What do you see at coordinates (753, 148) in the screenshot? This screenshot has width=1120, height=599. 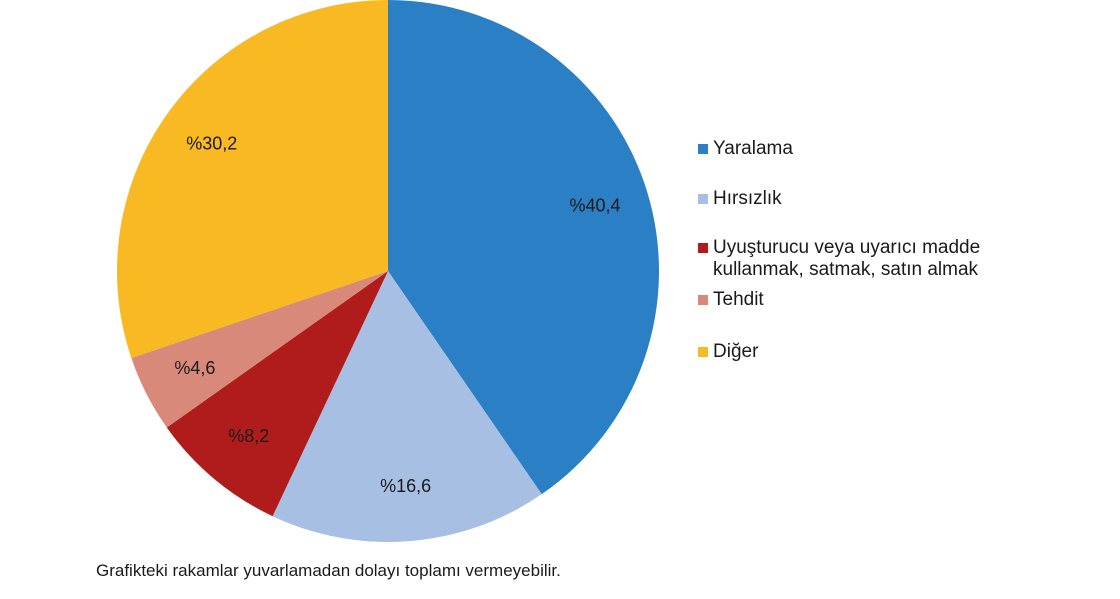 I see `legend-label: Yaralama` at bounding box center [753, 148].